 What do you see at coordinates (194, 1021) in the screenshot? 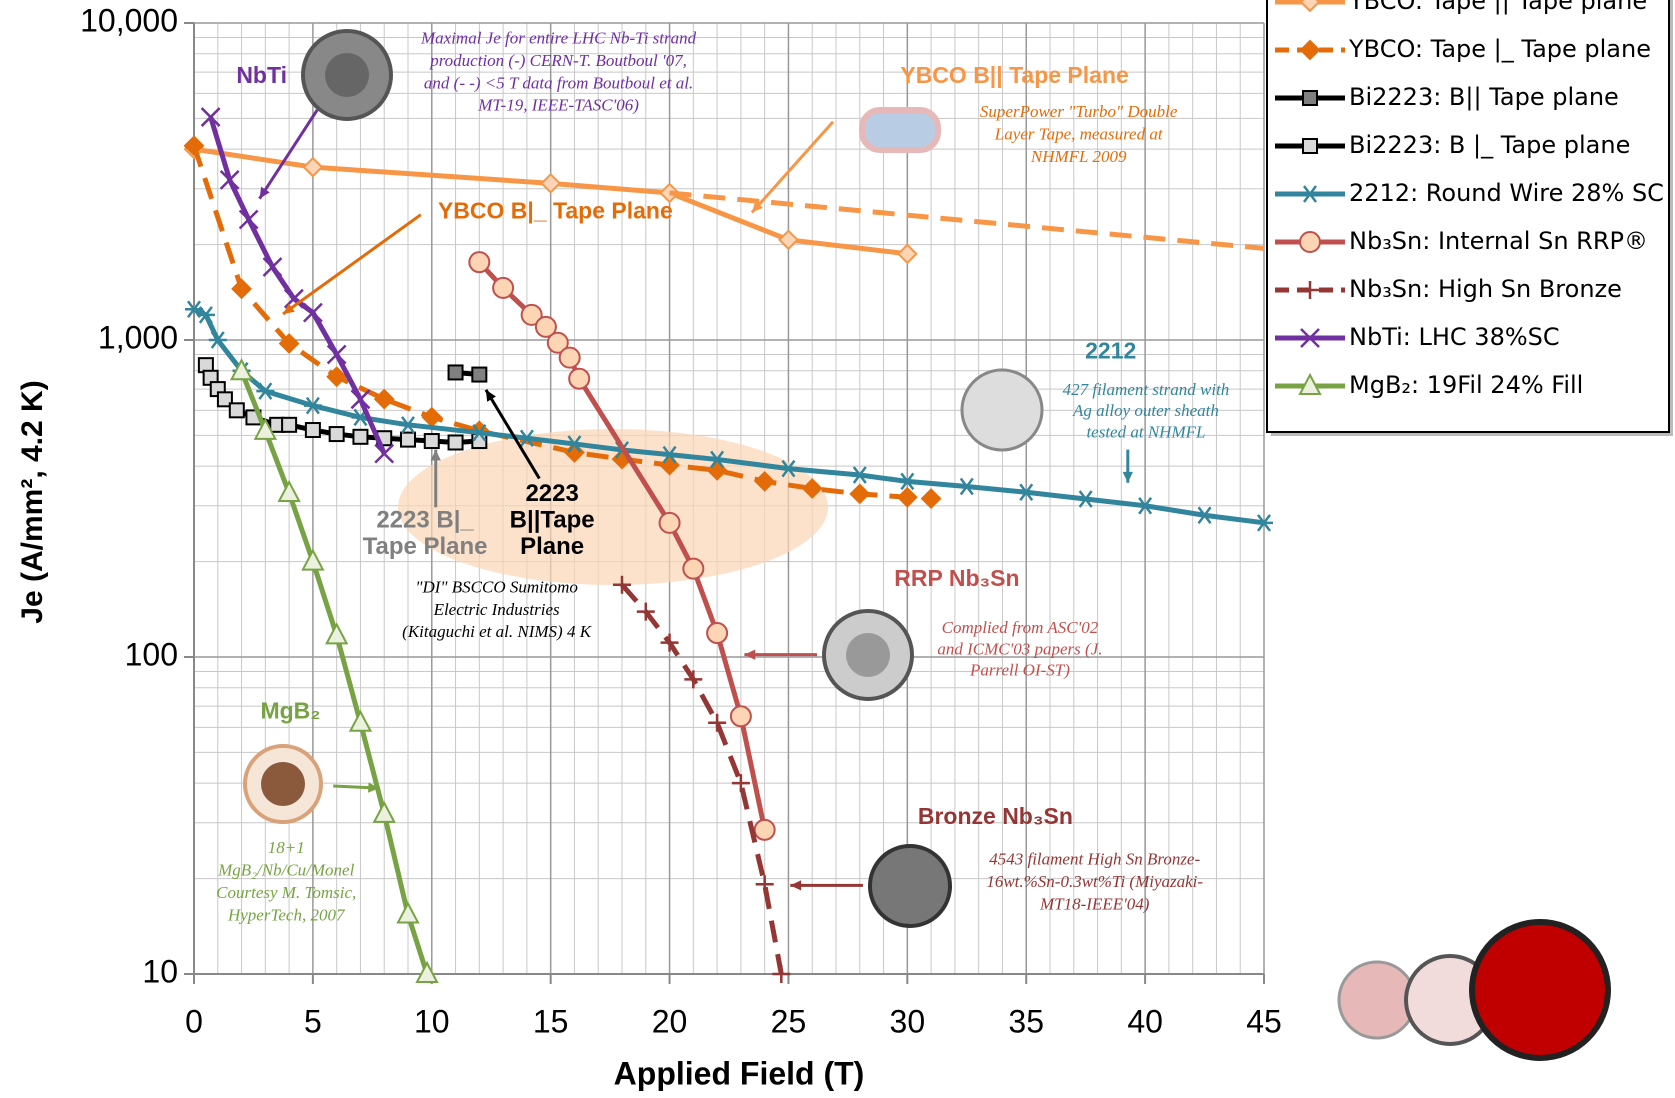
I see `x-tick-label: 0` at bounding box center [194, 1021].